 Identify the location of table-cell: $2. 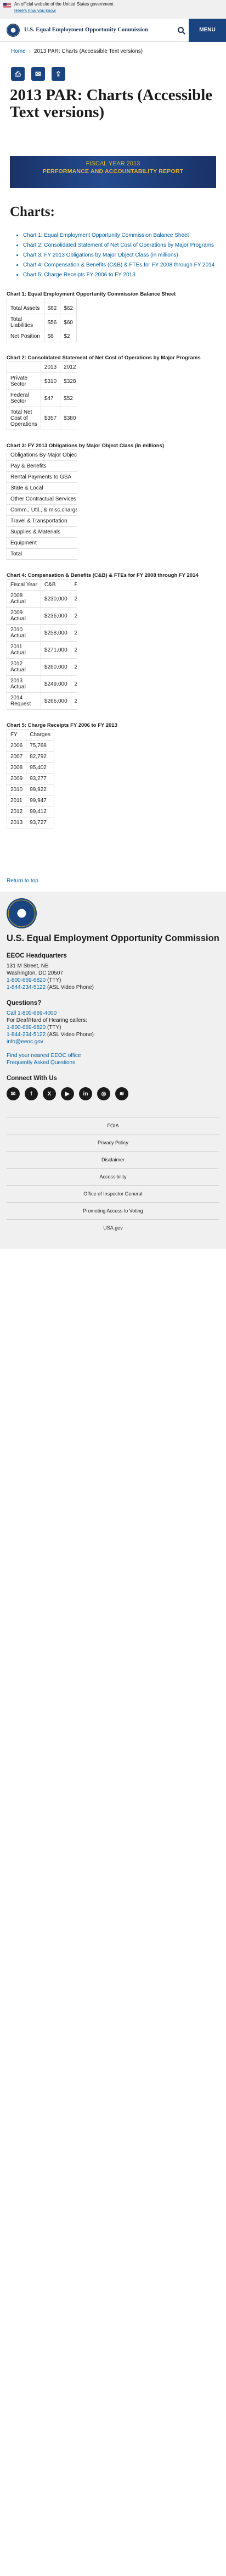
(68, 337).